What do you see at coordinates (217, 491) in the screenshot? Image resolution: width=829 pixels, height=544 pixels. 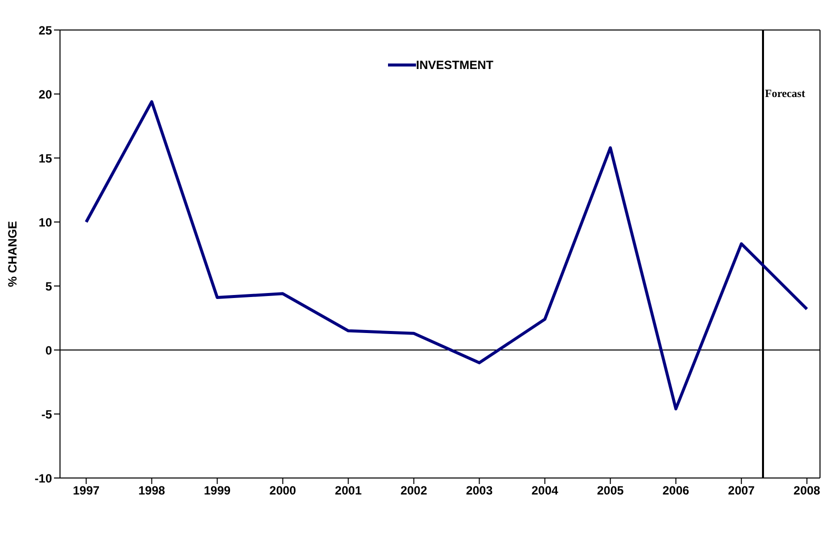 I see `x-tick-label: 1999` at bounding box center [217, 491].